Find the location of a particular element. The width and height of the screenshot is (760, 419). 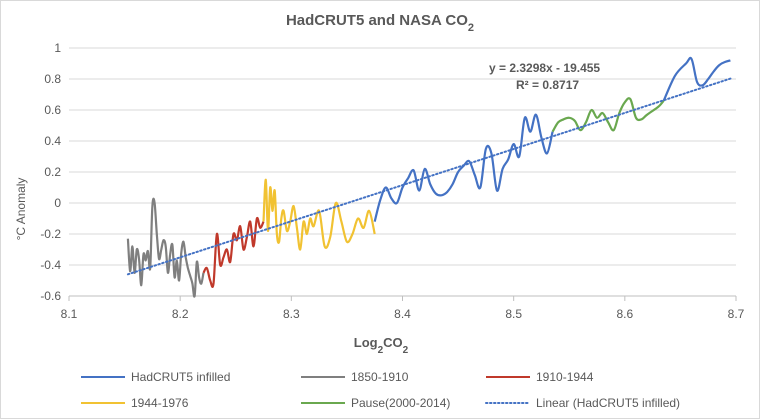

series-line-1944-1976 is located at coordinates (319, 214).